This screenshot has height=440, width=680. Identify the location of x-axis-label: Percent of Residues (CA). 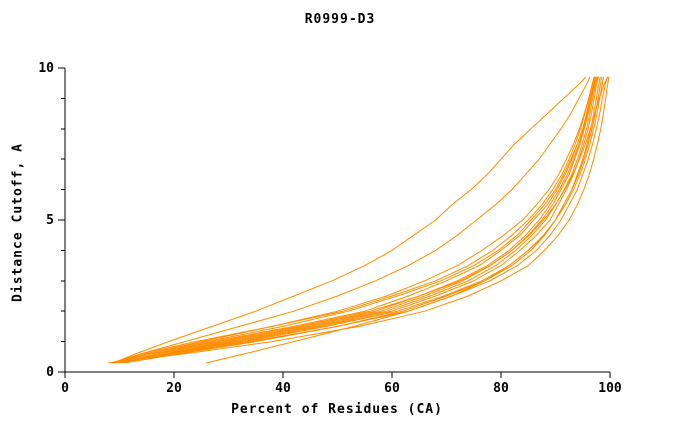
(337, 409).